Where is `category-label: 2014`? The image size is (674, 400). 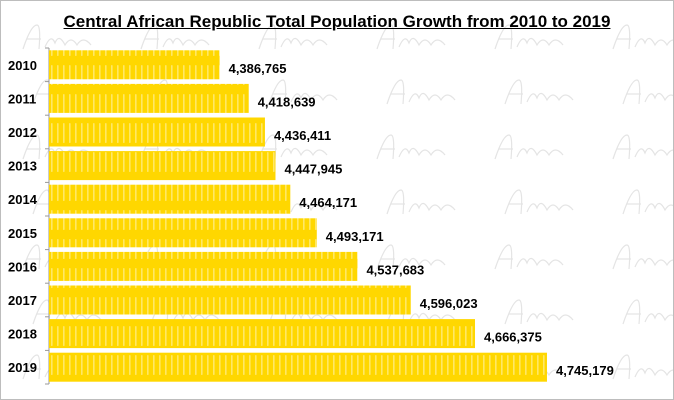
category-label: 2014 is located at coordinates (23, 199).